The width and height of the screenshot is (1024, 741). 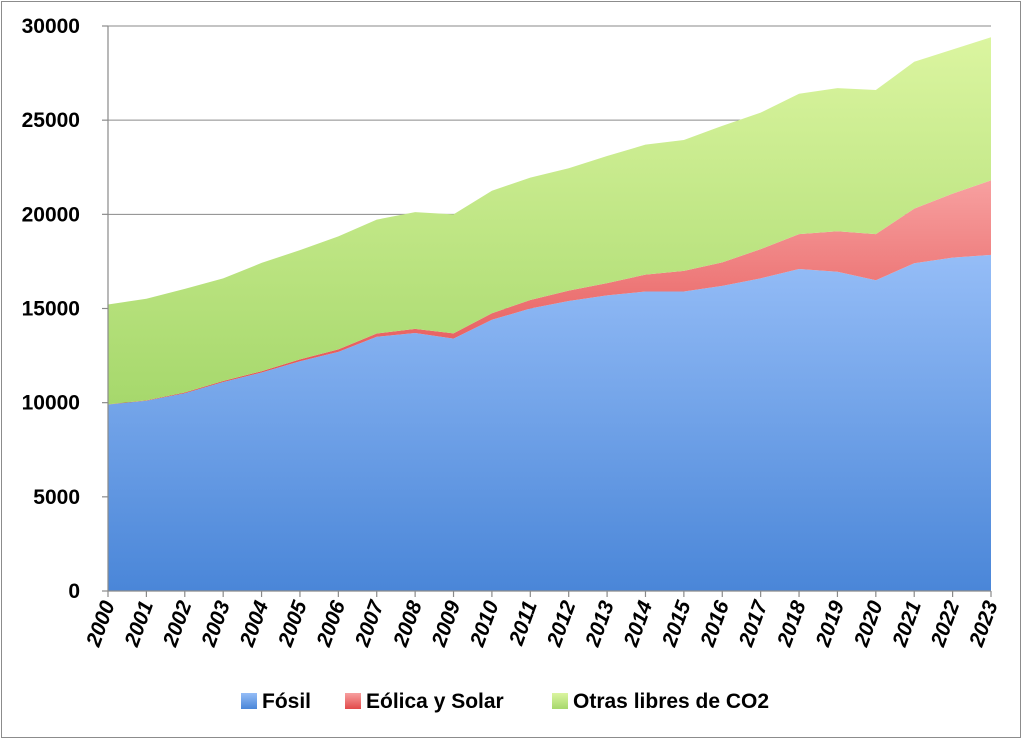 What do you see at coordinates (485, 624) in the screenshot?
I see `x-tick-label-2010: 2010` at bounding box center [485, 624].